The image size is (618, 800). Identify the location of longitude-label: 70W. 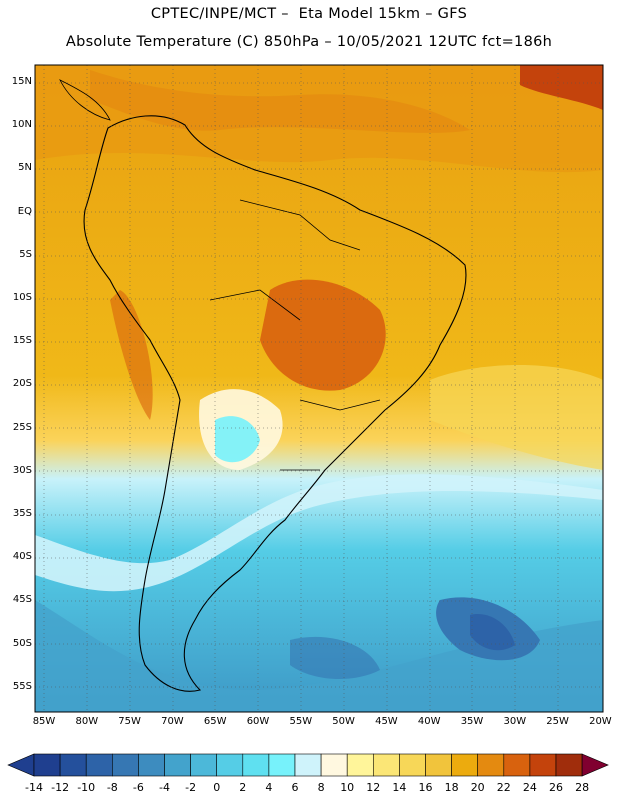
(172, 721).